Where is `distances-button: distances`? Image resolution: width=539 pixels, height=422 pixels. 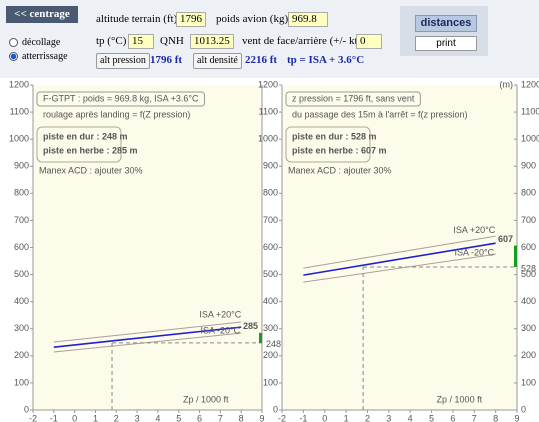
distances-button: distances is located at coordinates (446, 23).